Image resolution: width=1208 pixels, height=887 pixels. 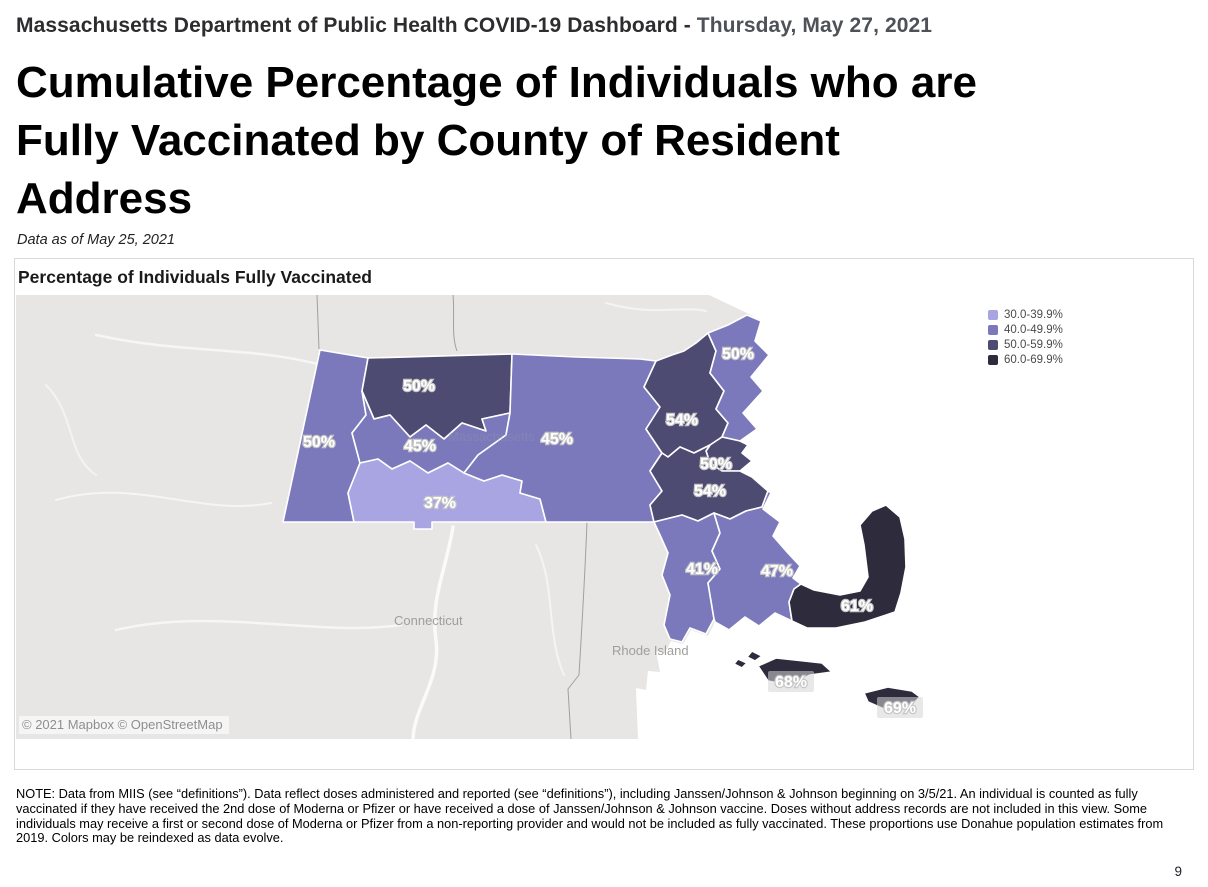 I want to click on legend-item: 50.0-59.9%, so click(x=1025, y=345).